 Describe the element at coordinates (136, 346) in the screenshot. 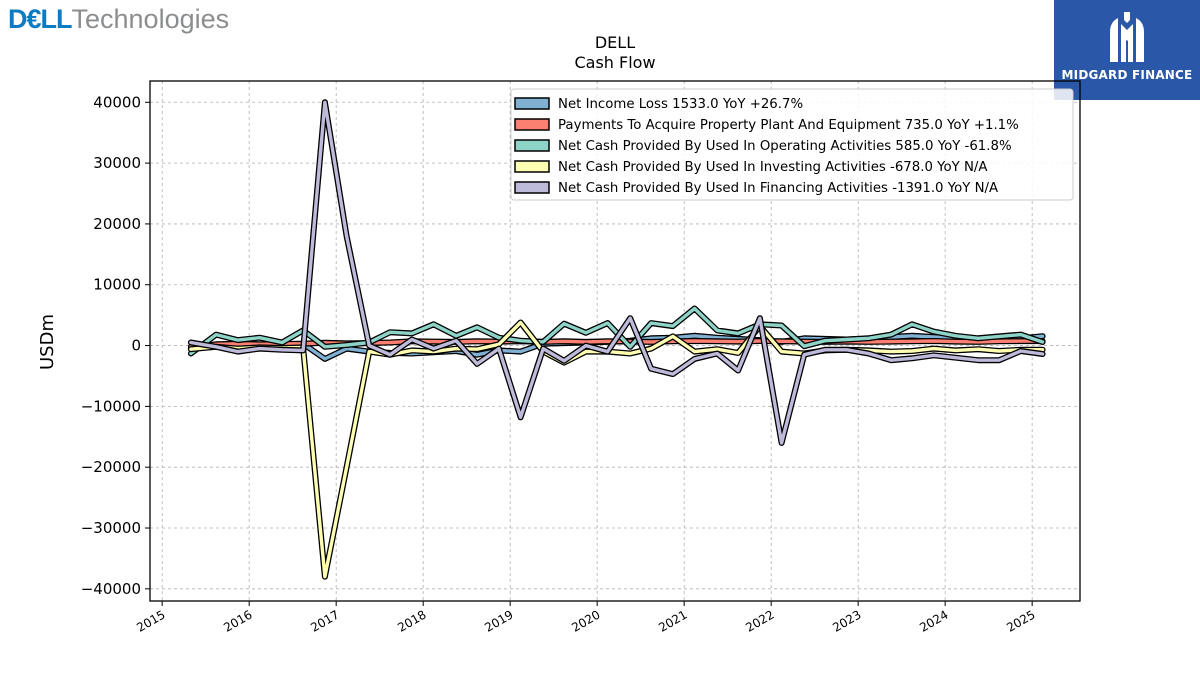

I see `y-tick-label: 0` at that location.